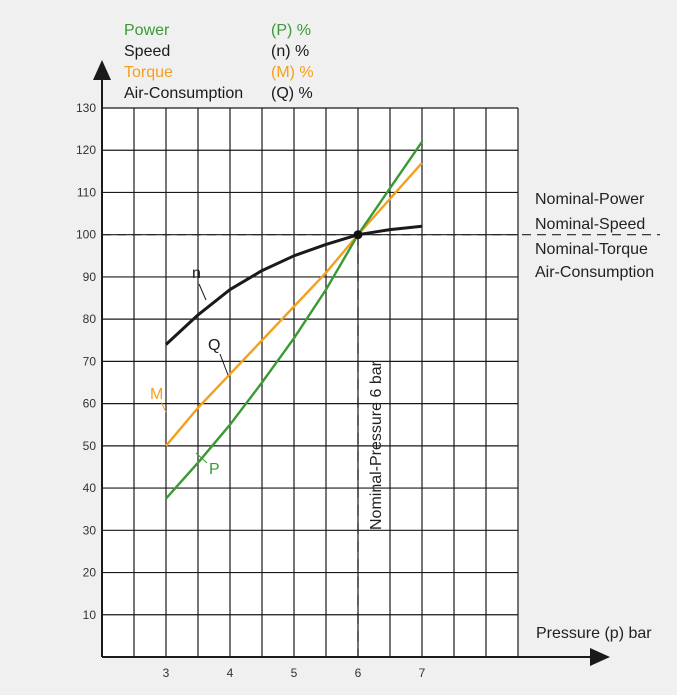 The image size is (677, 695). Describe the element at coordinates (90, 319) in the screenshot. I see `y-tick-label-80: 80` at that location.